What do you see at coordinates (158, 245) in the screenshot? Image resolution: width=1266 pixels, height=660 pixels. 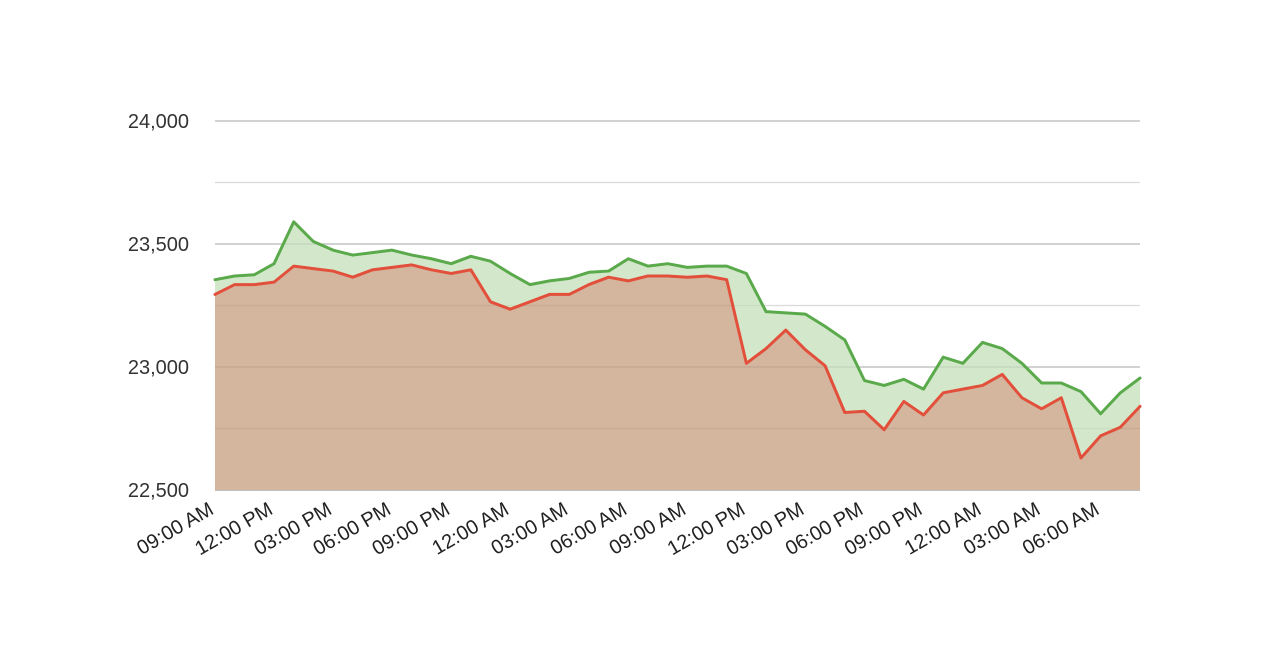 I see `y-tick-label: 23,500` at bounding box center [158, 245].